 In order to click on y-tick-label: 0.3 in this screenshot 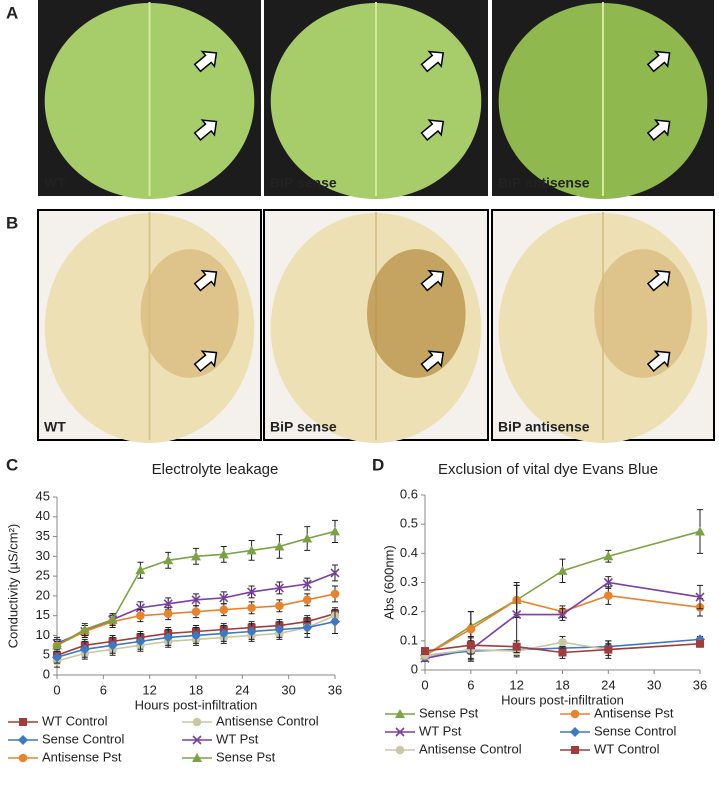, I will do `click(409, 581)`.